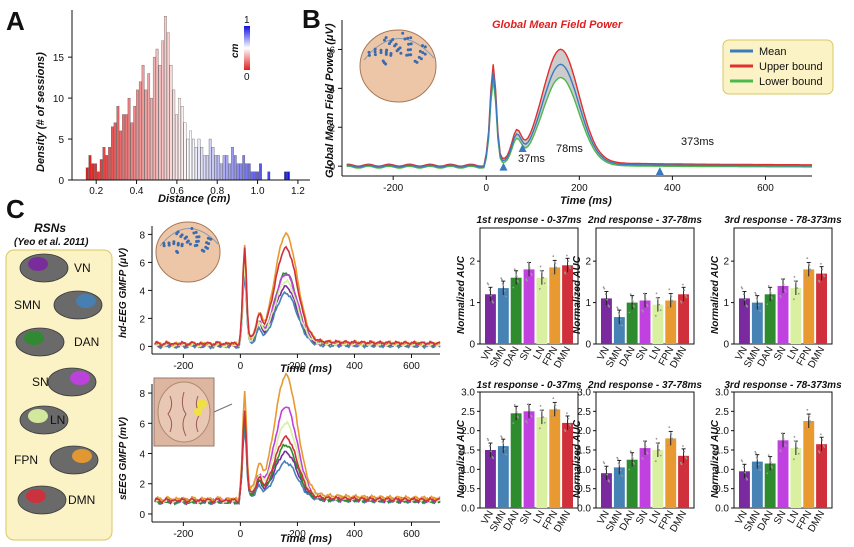 This screenshot has height=547, width=854. What do you see at coordinates (644, 385) in the screenshot?
I see `bar-title-seeg-2nd: 2nd response - 37-78ms` at bounding box center [644, 385].